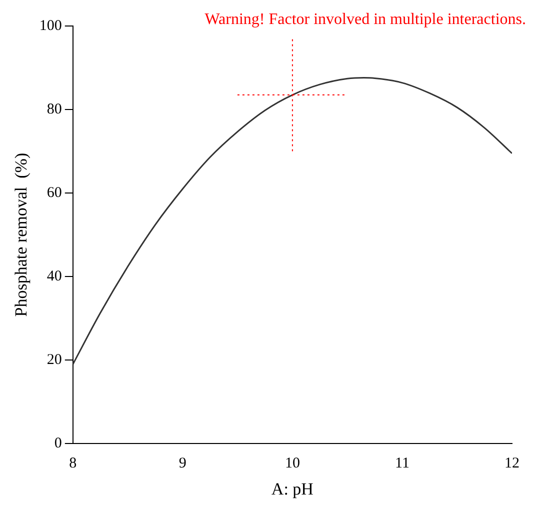  I want to click on x-tick-label: 12, so click(512, 464).